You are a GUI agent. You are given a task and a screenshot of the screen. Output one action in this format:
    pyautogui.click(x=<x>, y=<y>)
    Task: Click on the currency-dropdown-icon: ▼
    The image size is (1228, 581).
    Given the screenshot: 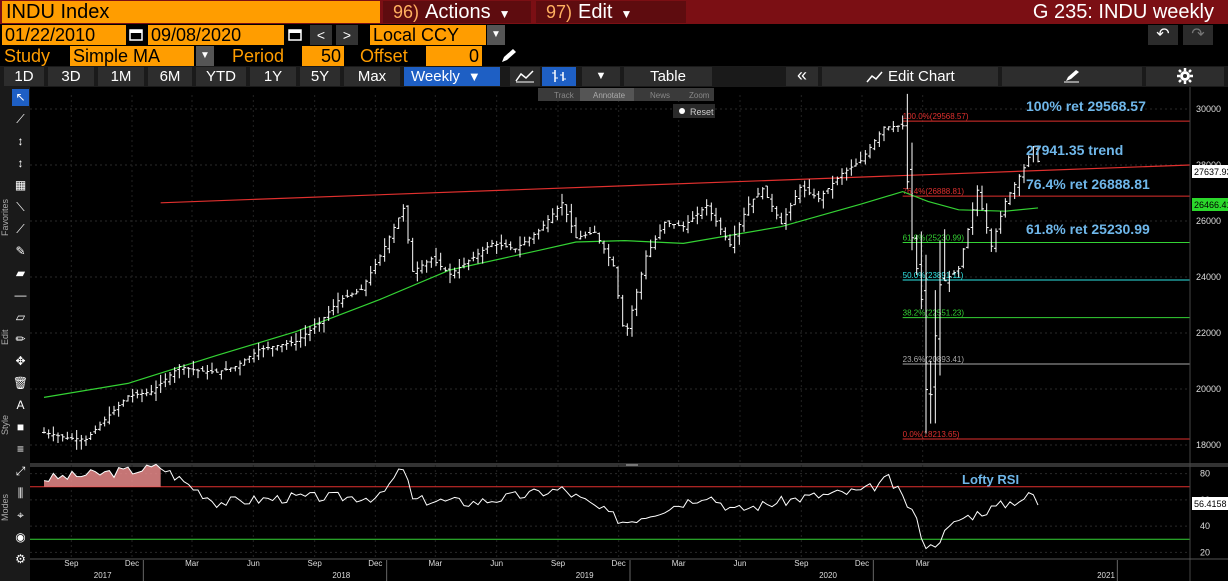 What is the action you would take?
    pyautogui.click(x=496, y=35)
    